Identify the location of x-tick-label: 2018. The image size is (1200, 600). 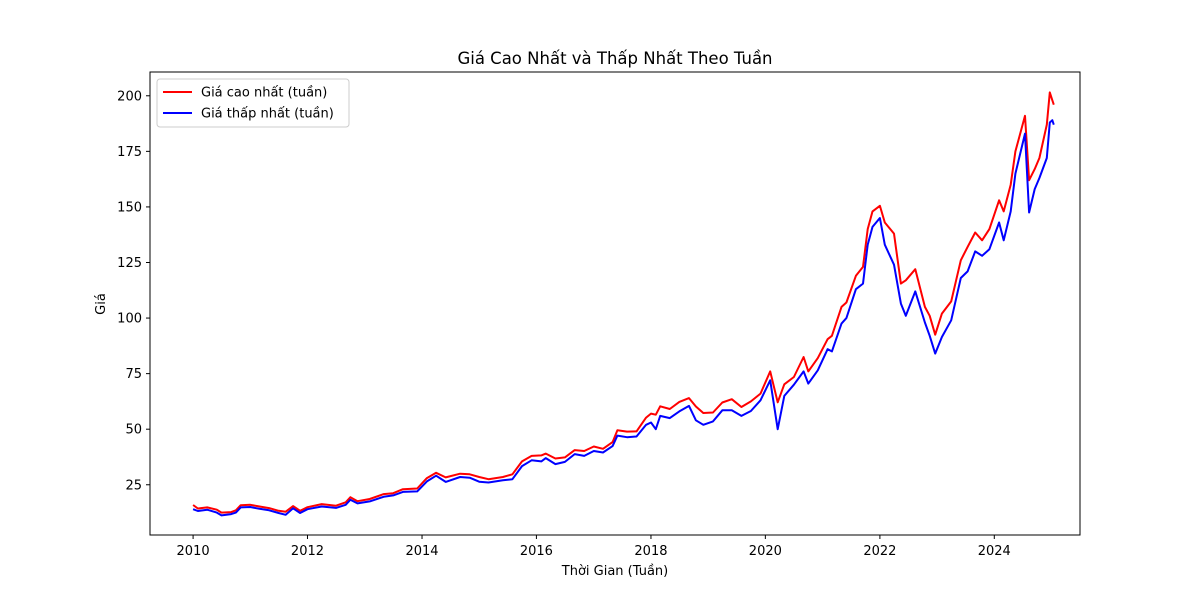
(650, 551).